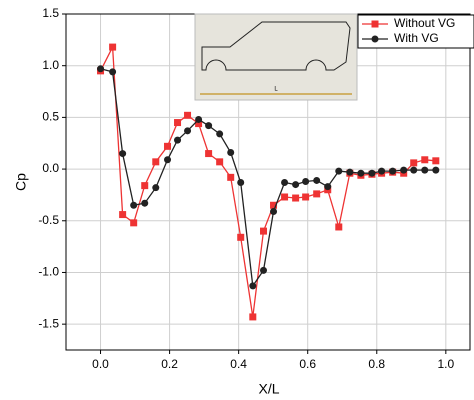 This screenshot has width=474, height=400. I want to click on x-tick-label: 1.0, so click(445, 364).